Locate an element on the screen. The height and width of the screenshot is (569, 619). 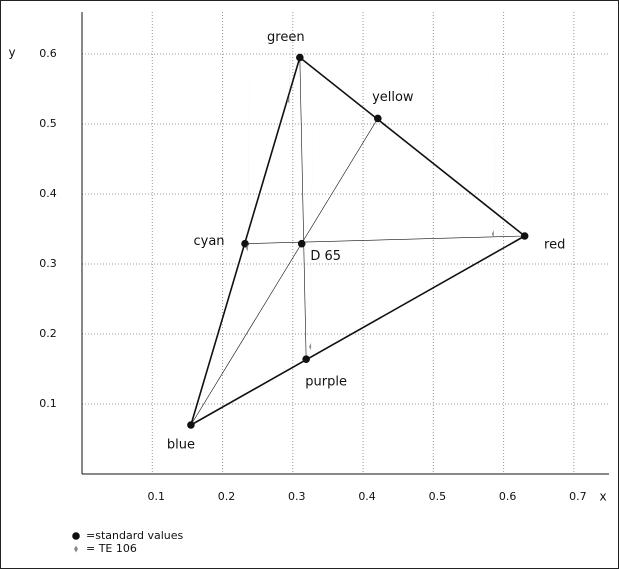
y-tick-label: 0.1 is located at coordinates (48, 403).